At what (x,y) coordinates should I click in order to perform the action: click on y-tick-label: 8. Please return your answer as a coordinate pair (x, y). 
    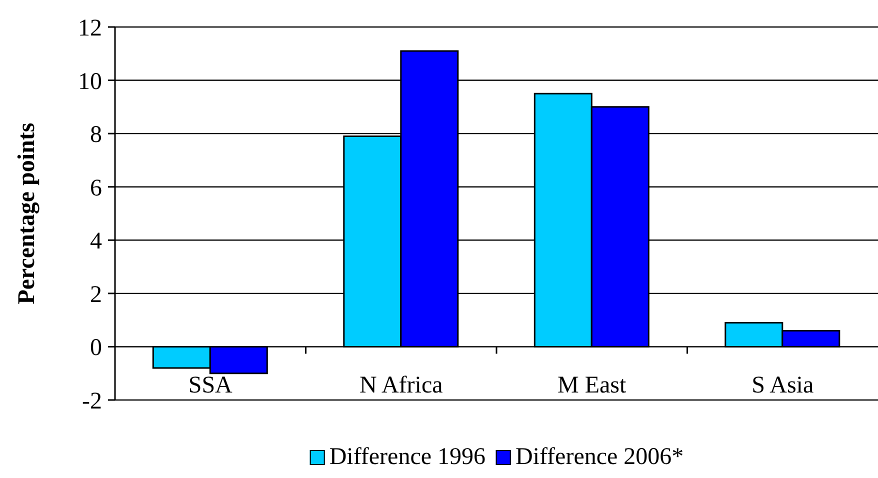
    Looking at the image, I should click on (96, 135).